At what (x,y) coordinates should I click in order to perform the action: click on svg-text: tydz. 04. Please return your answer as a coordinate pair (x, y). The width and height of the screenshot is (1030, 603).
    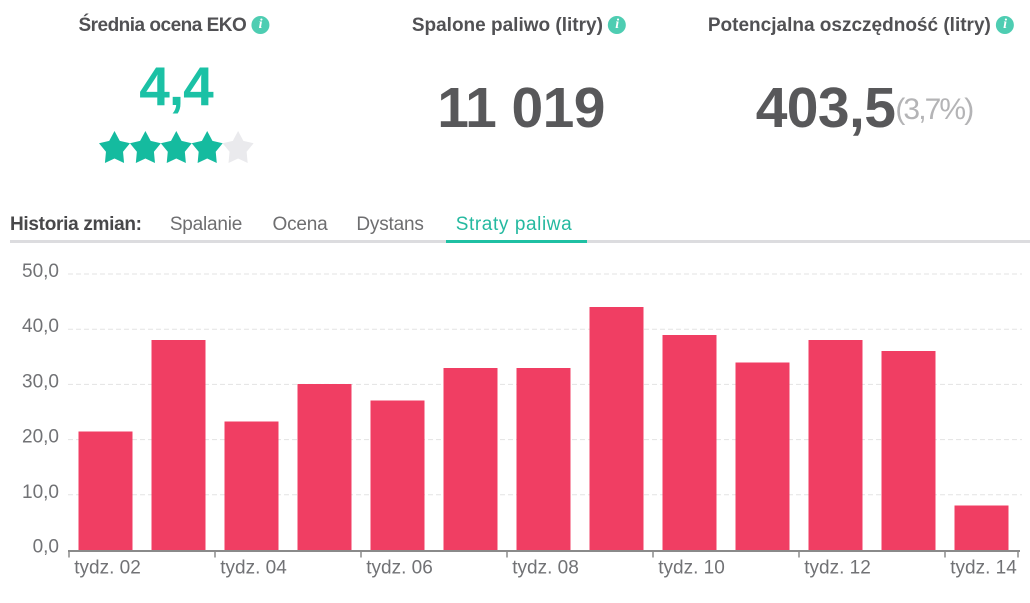
    Looking at the image, I should click on (253, 568).